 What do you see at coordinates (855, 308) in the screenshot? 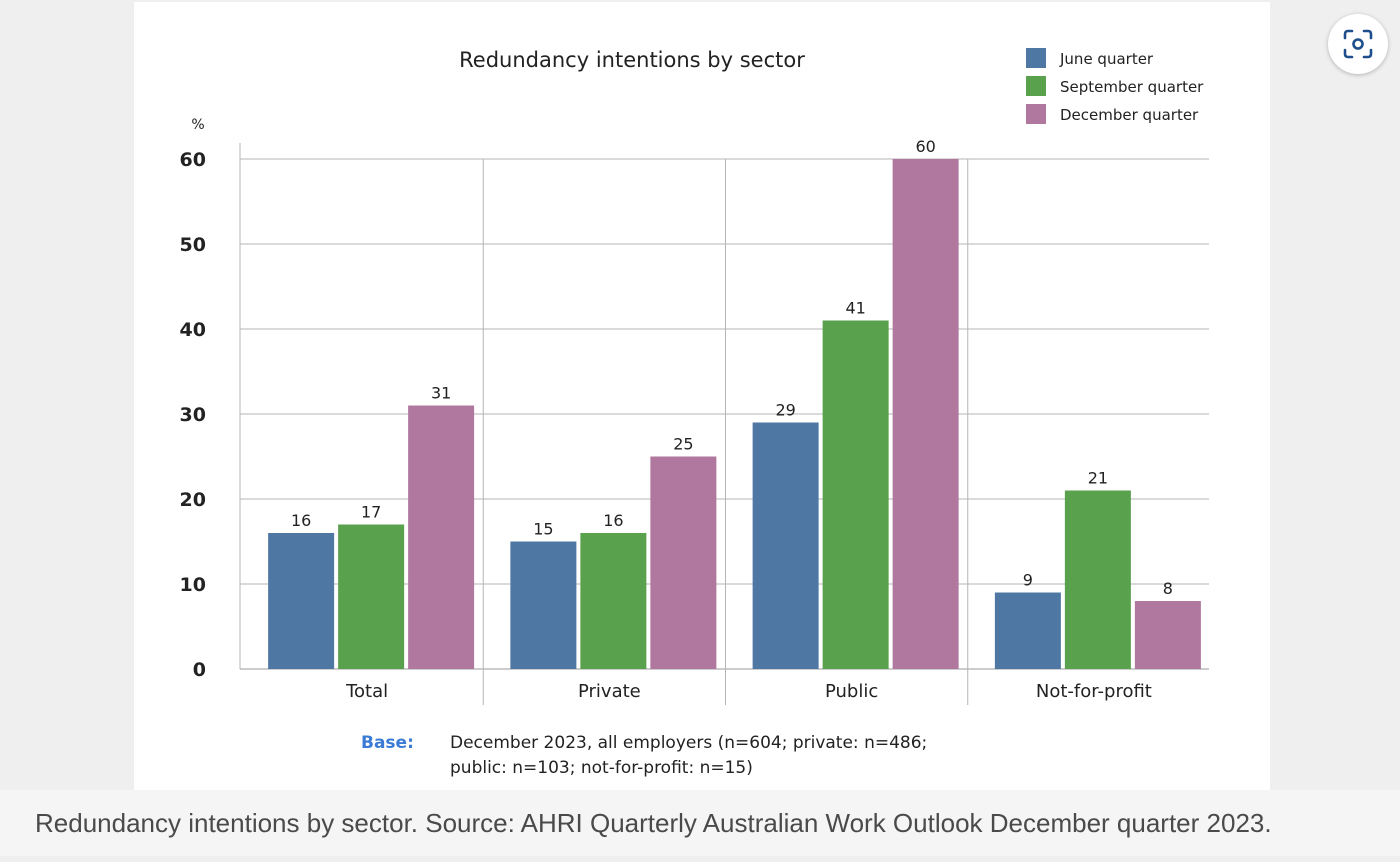
I see `bar-value-label: 41` at bounding box center [855, 308].